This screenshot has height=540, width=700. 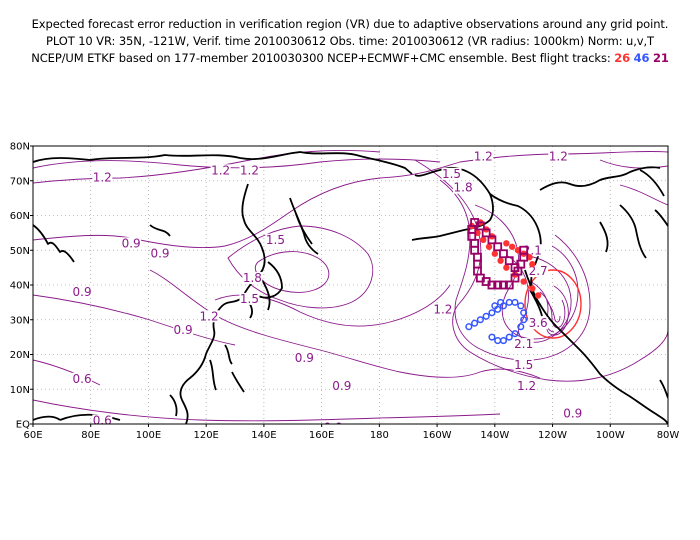 I want to click on lat-label: 40N, so click(x=20, y=286).